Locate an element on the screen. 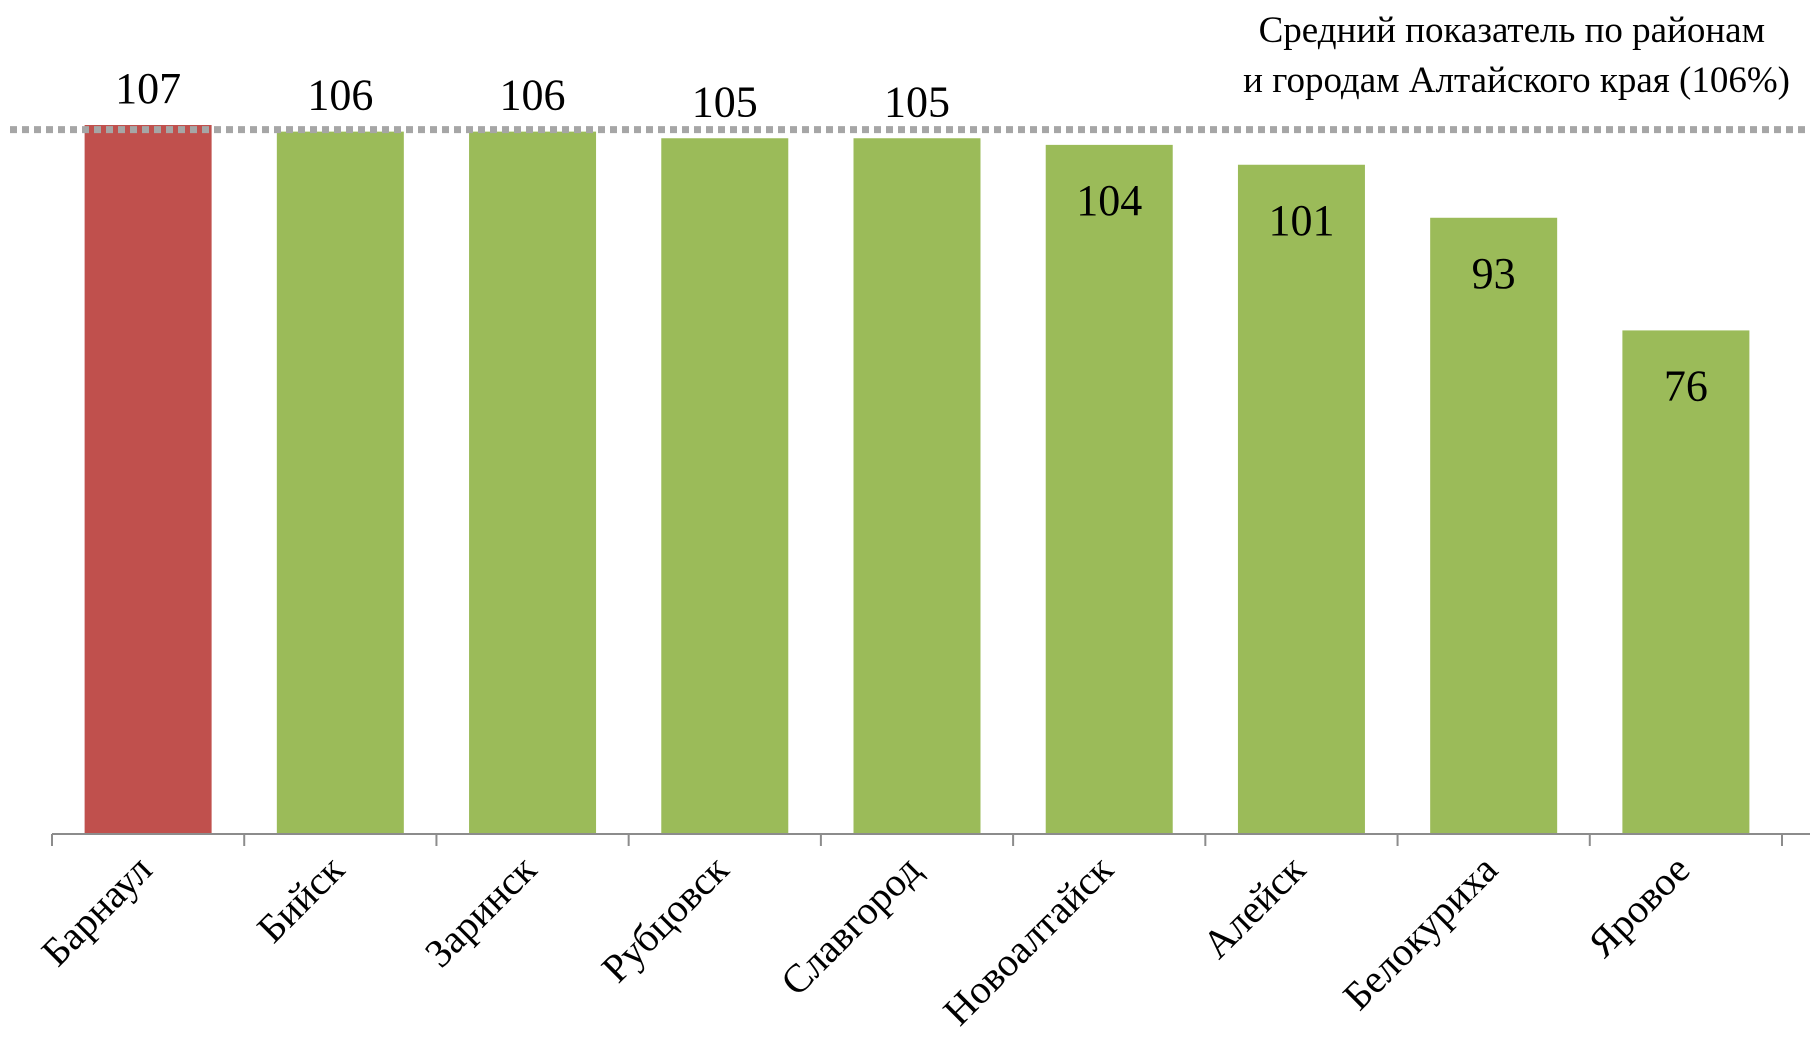  category-label-5: Славгород is located at coordinates (851, 926).